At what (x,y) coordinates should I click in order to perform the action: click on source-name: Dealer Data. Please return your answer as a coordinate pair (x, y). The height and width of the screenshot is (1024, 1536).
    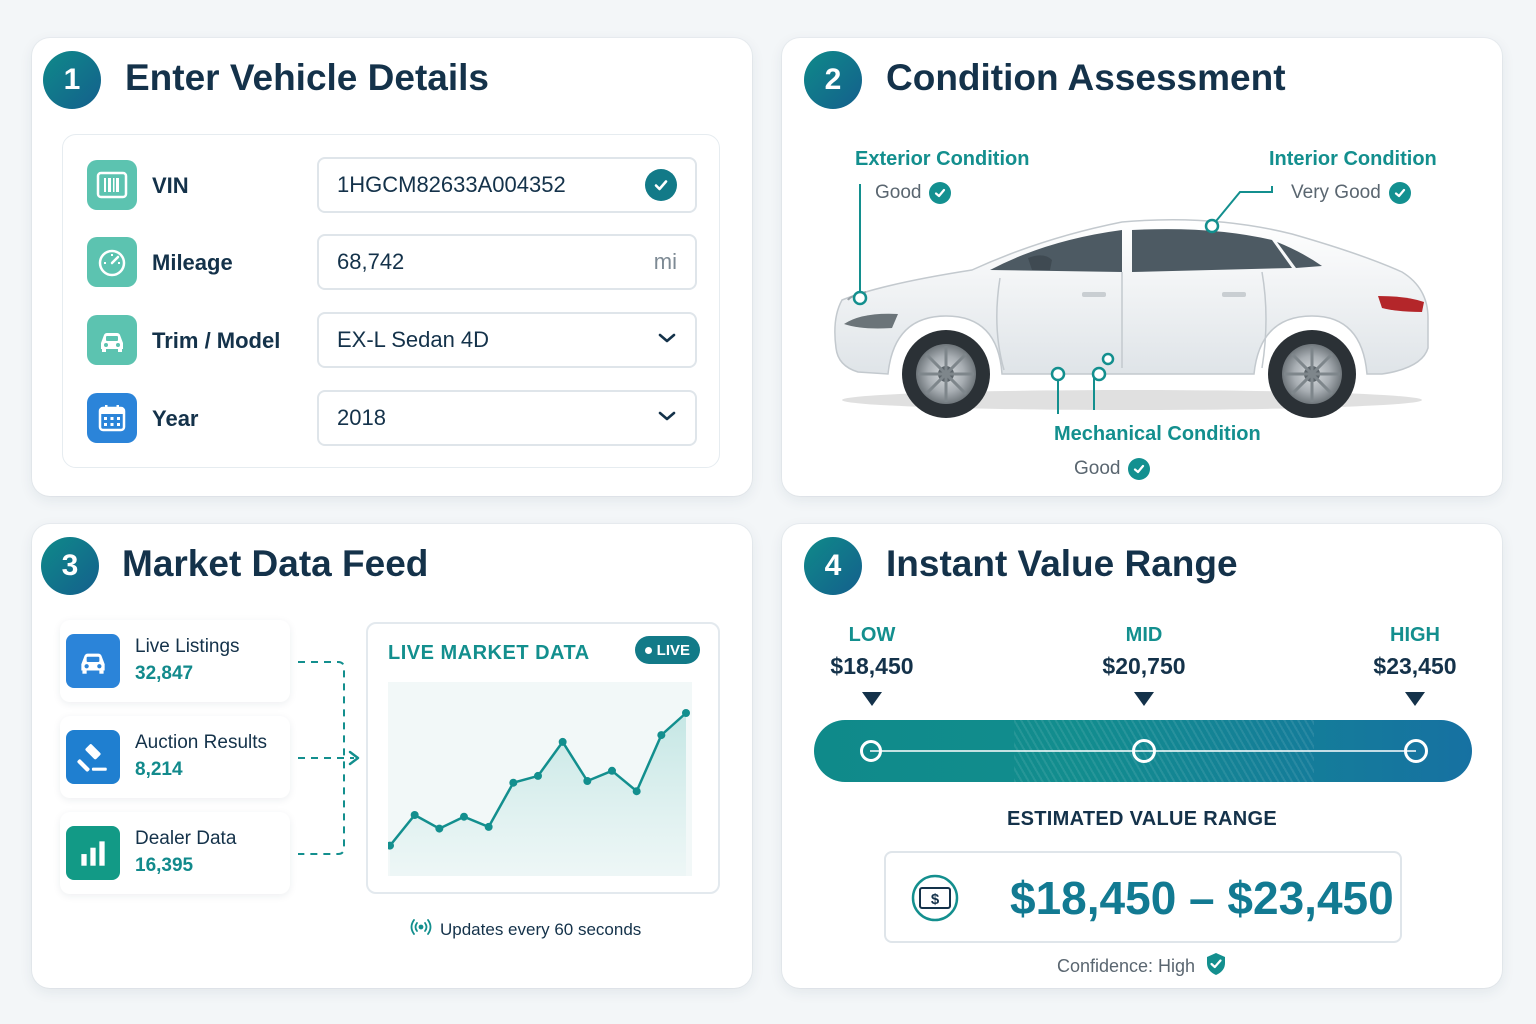
    Looking at the image, I should click on (186, 838).